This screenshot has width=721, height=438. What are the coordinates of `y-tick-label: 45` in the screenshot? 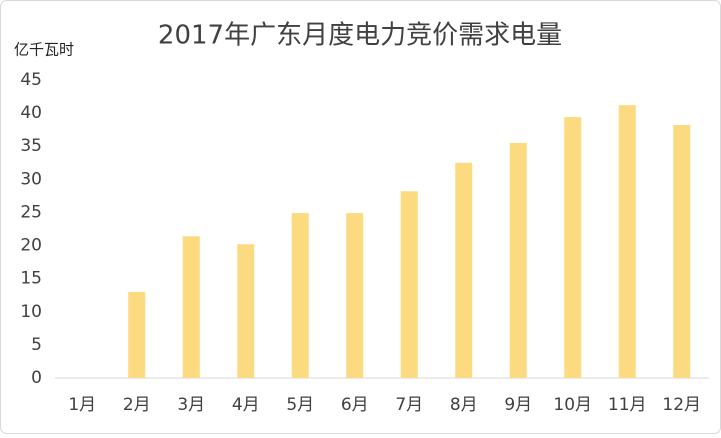 It's located at (31, 80).